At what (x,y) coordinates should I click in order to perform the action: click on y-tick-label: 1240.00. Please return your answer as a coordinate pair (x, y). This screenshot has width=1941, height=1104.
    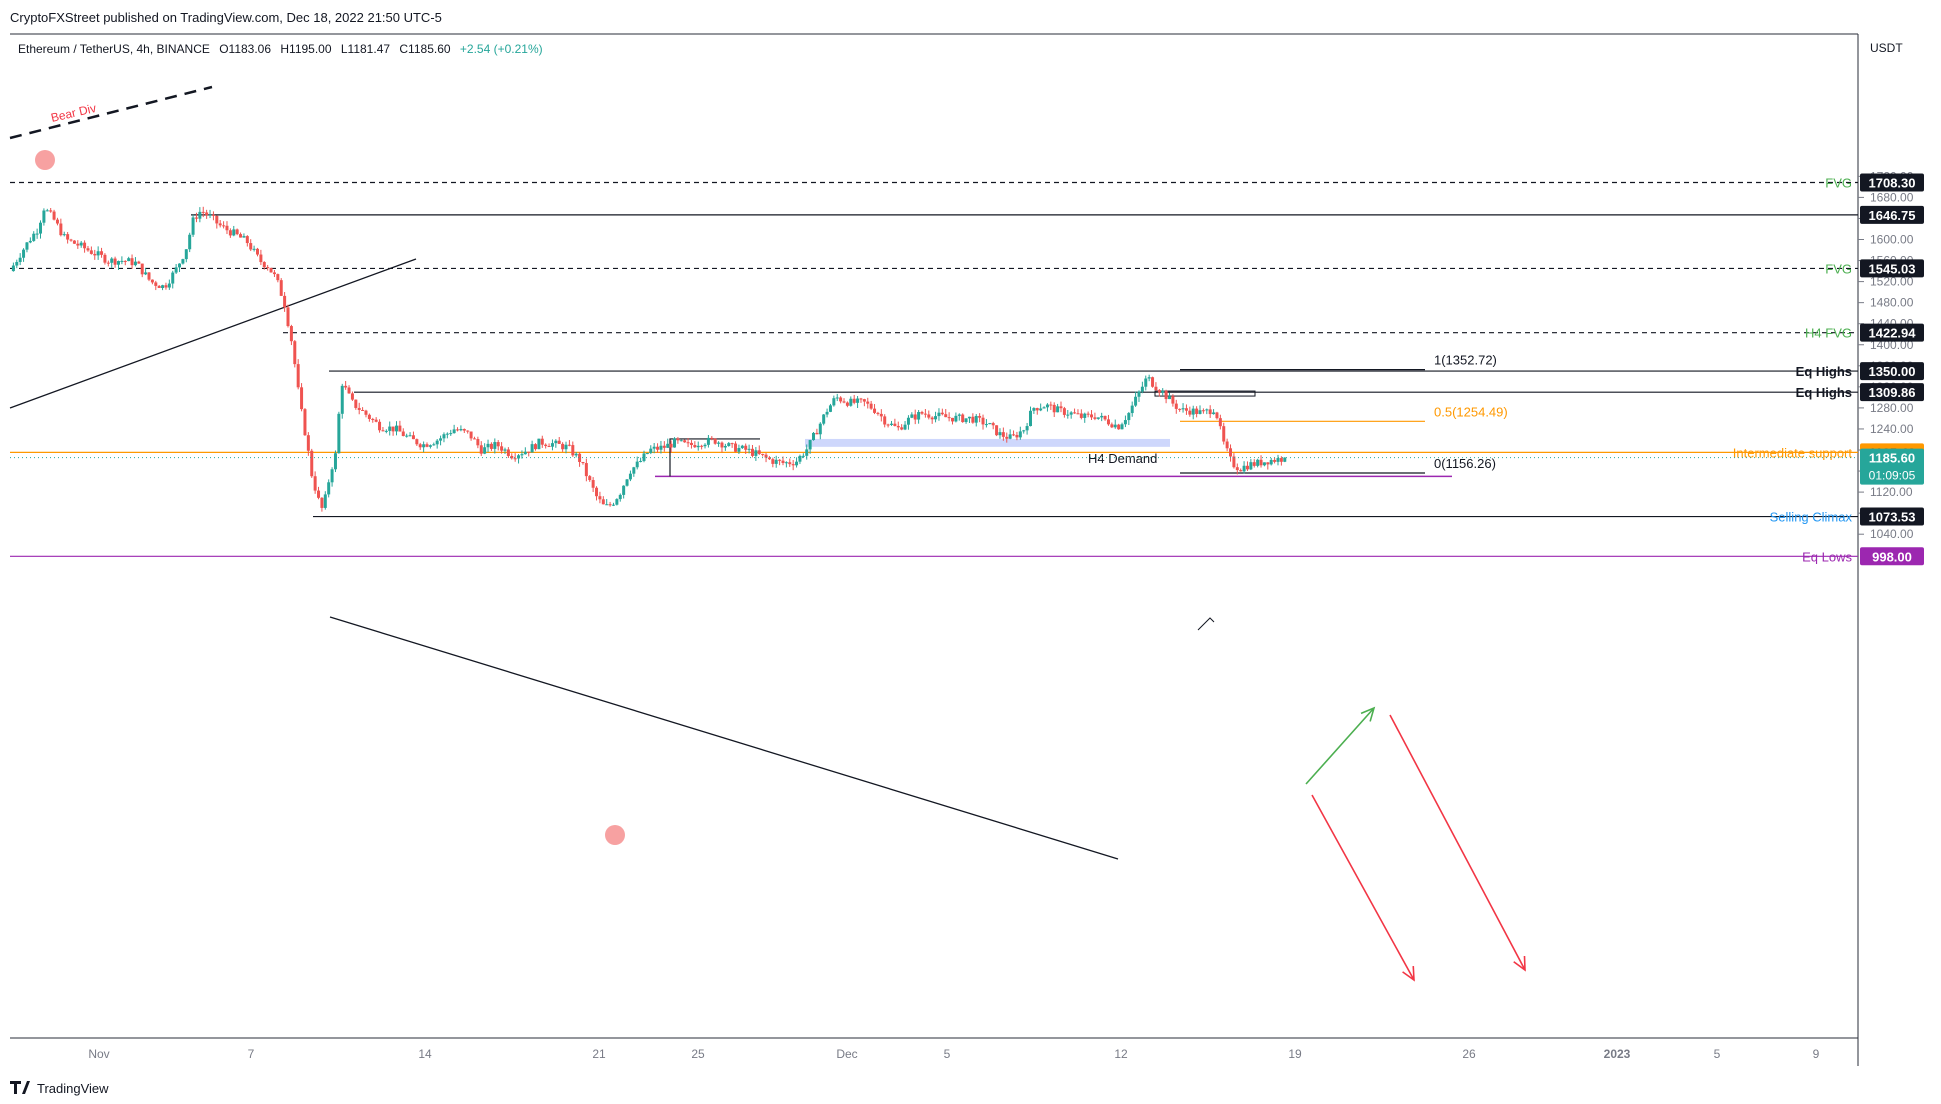
    Looking at the image, I should click on (1892, 429).